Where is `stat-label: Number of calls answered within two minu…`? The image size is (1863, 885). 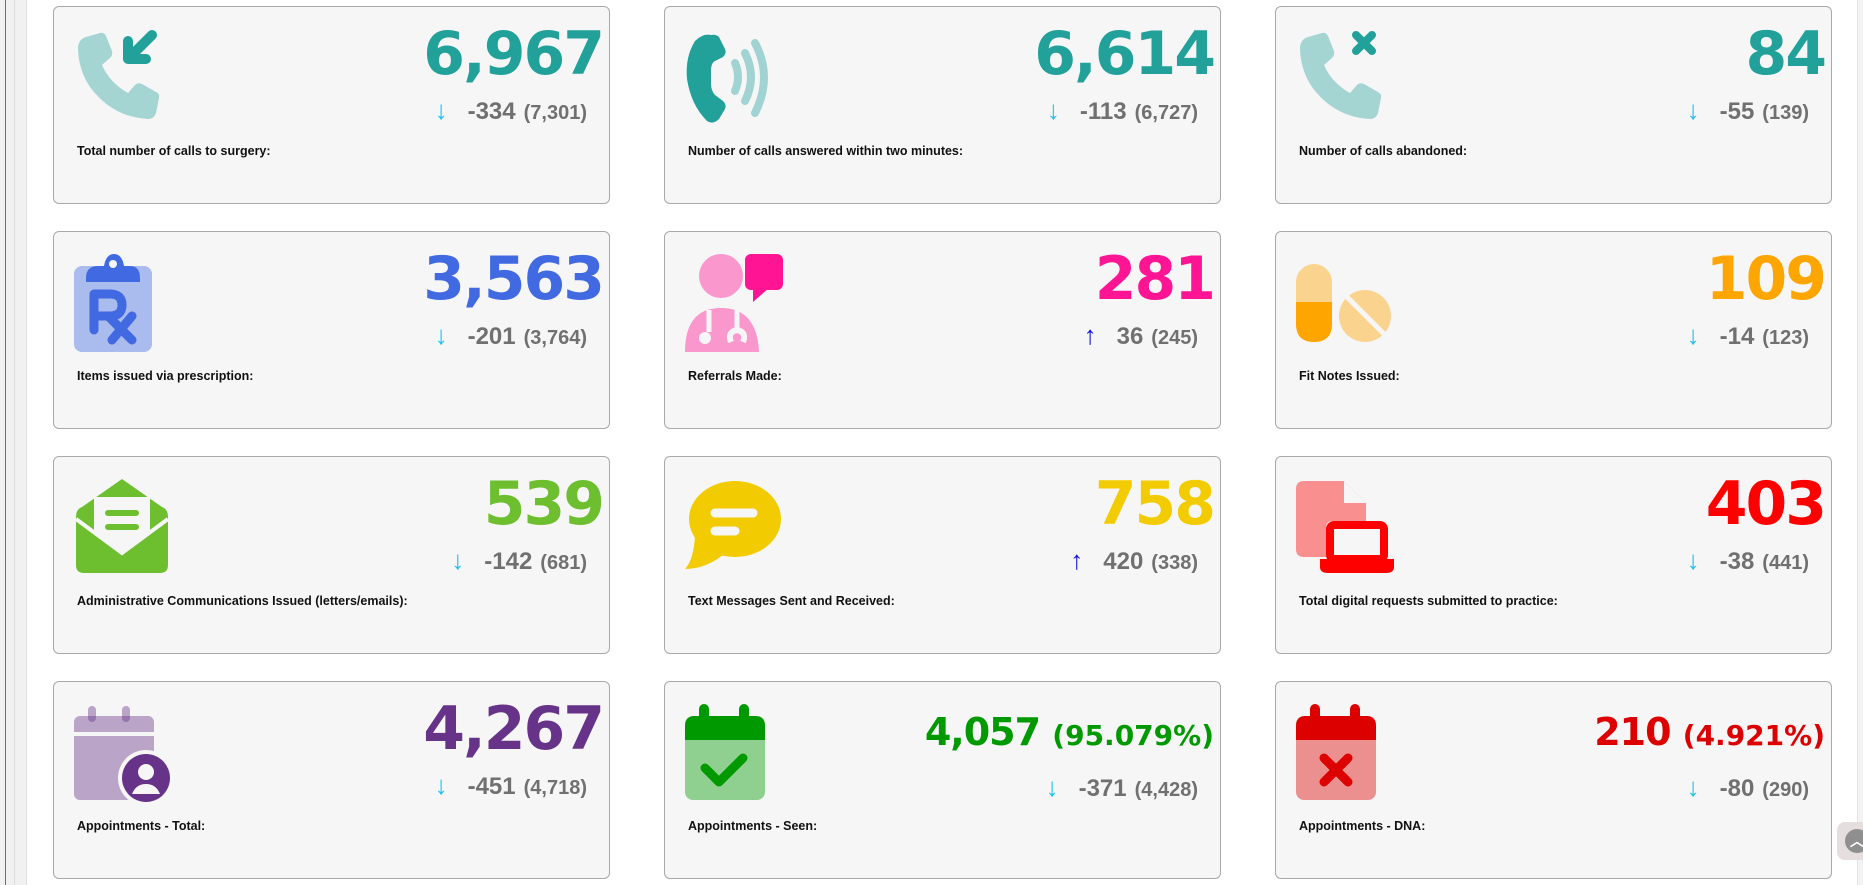
stat-label: Number of calls answered within two minu… is located at coordinates (826, 151).